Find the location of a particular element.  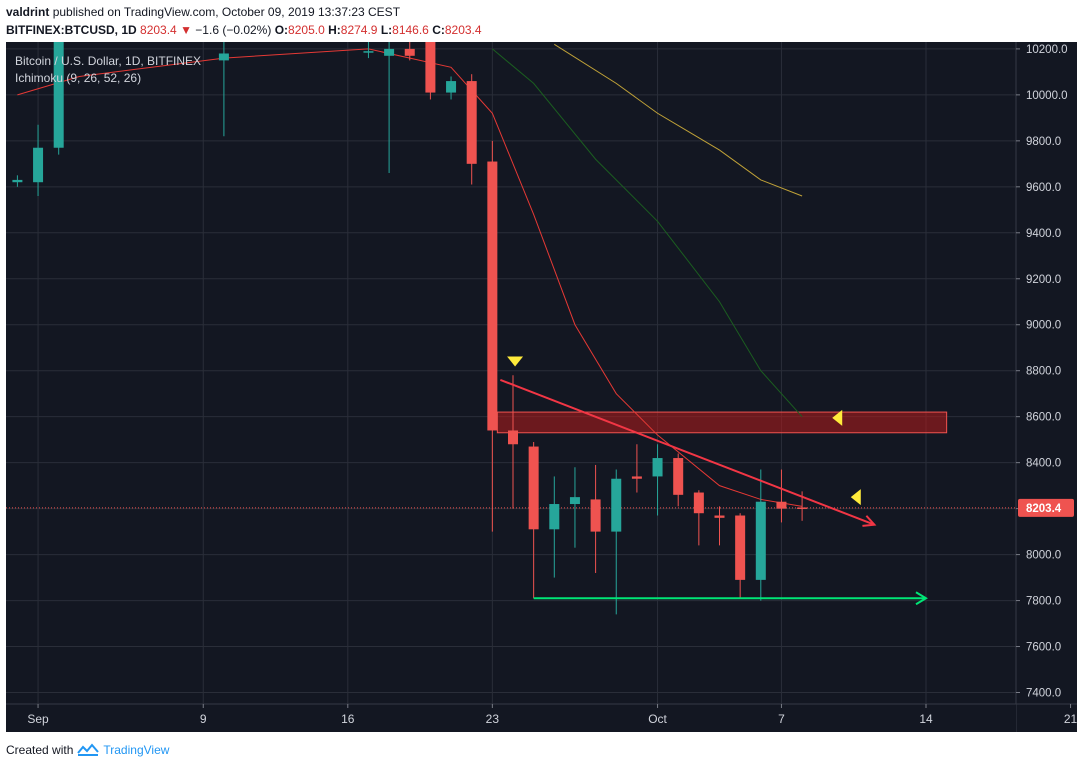

price-tick-label: 9400.0 is located at coordinates (1043, 234).